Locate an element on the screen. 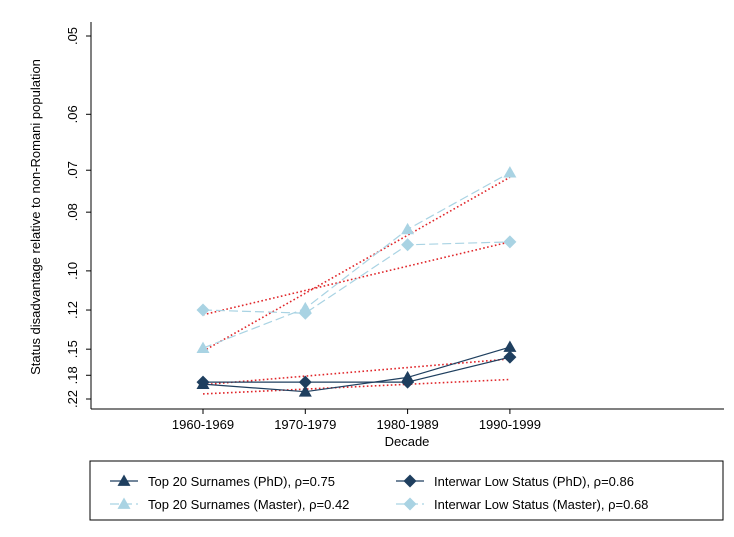 This screenshot has height=537, width=734. legend-label: Interwar Low Status (Master), ρ=0.68 is located at coordinates (541, 504).